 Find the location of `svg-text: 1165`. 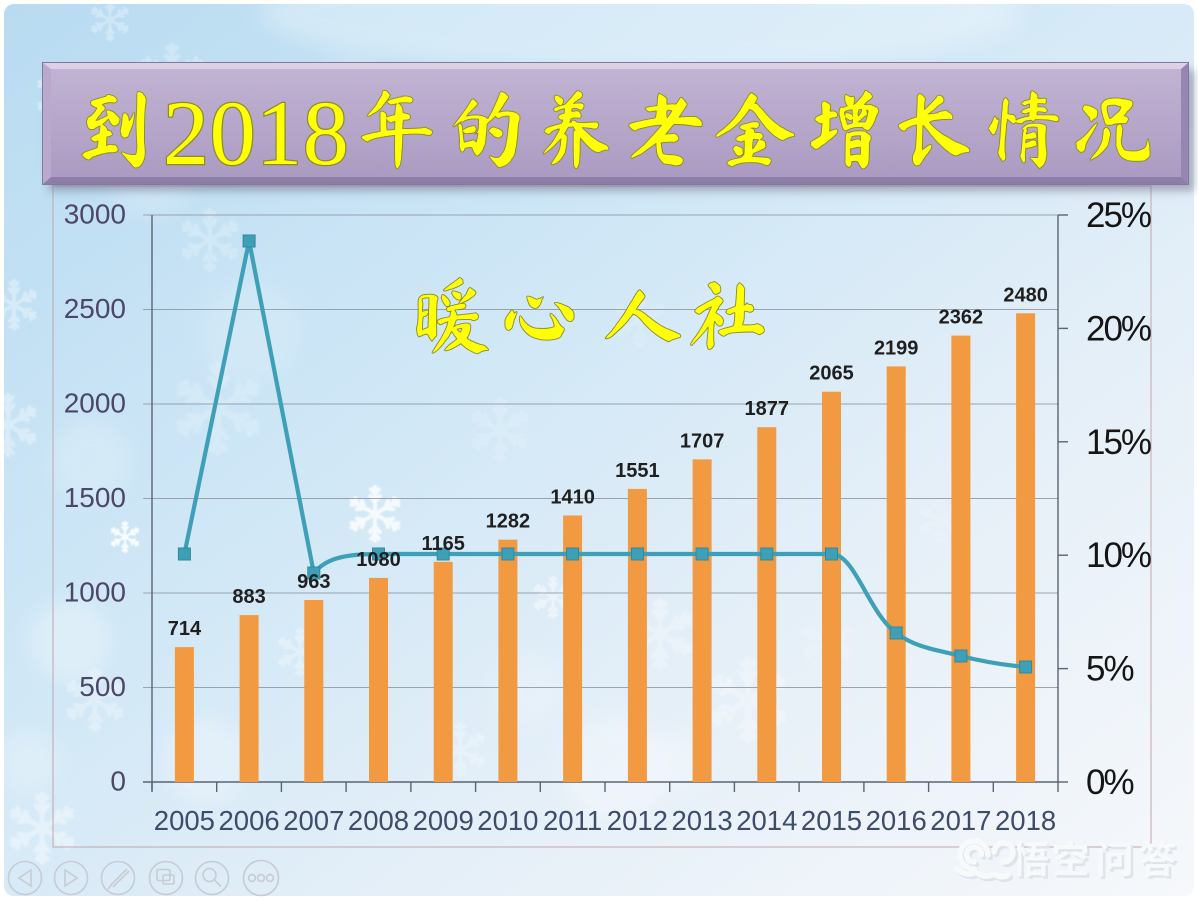

svg-text: 1165 is located at coordinates (443, 544).